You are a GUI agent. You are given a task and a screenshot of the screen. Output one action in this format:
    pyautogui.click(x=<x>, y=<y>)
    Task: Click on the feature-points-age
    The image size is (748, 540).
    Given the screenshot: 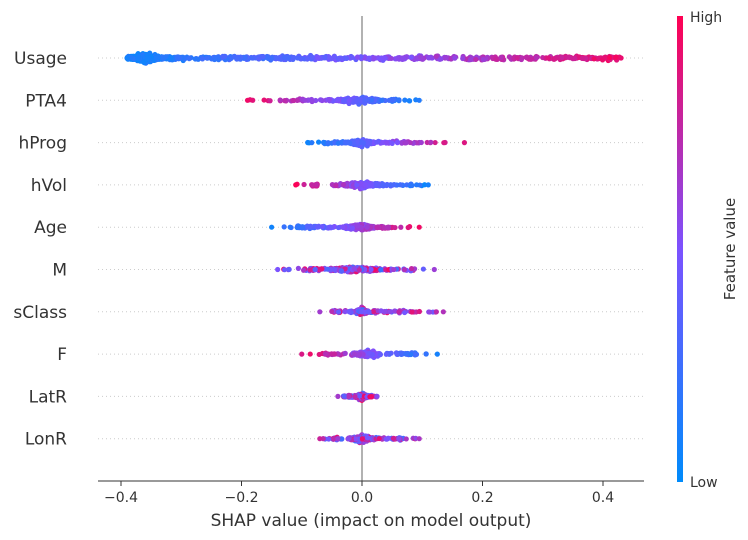 What is the action you would take?
    pyautogui.click(x=345, y=227)
    